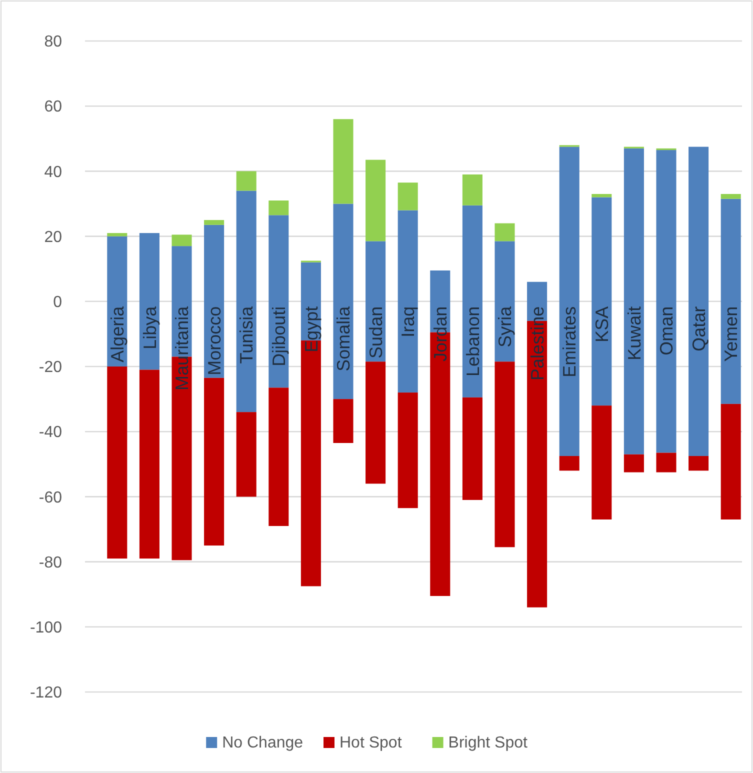 This screenshot has width=753, height=773. Describe the element at coordinates (376, 332) in the screenshot. I see `x-tick-label: Sudan` at that location.